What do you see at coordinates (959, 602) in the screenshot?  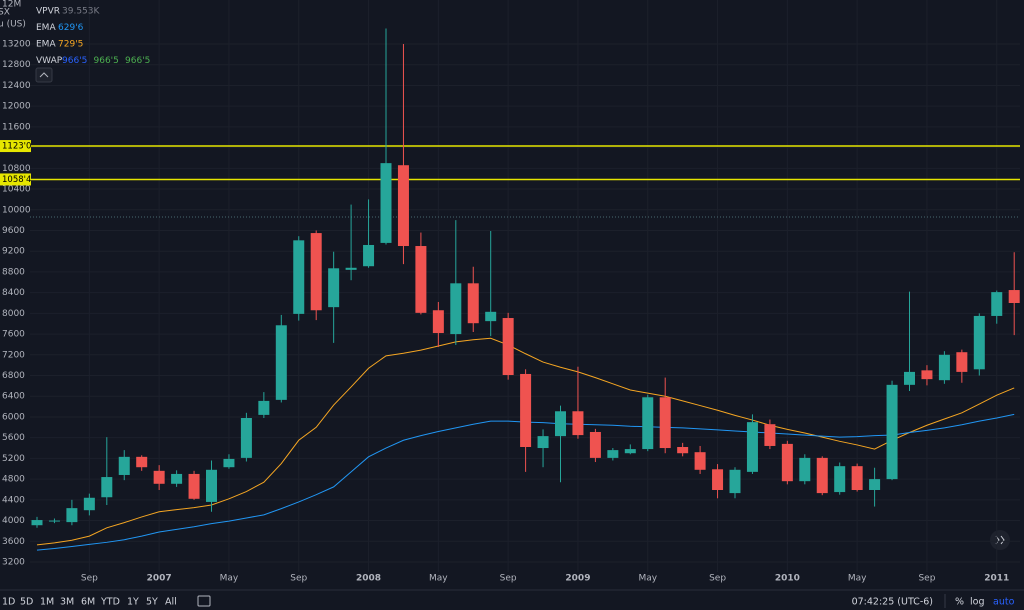 I see `percent-button: %` at bounding box center [959, 602].